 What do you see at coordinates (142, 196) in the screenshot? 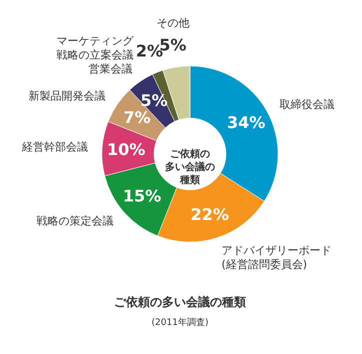
I see `data-label: 15%` at bounding box center [142, 196].